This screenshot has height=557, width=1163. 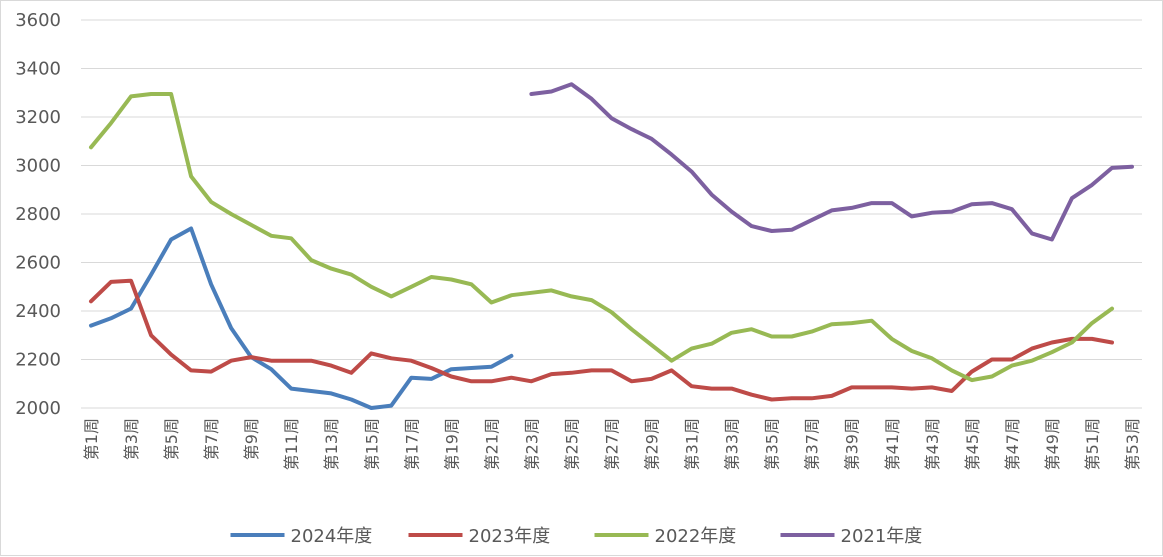 I want to click on x-tick-label: 第49周, so click(x=1052, y=444).